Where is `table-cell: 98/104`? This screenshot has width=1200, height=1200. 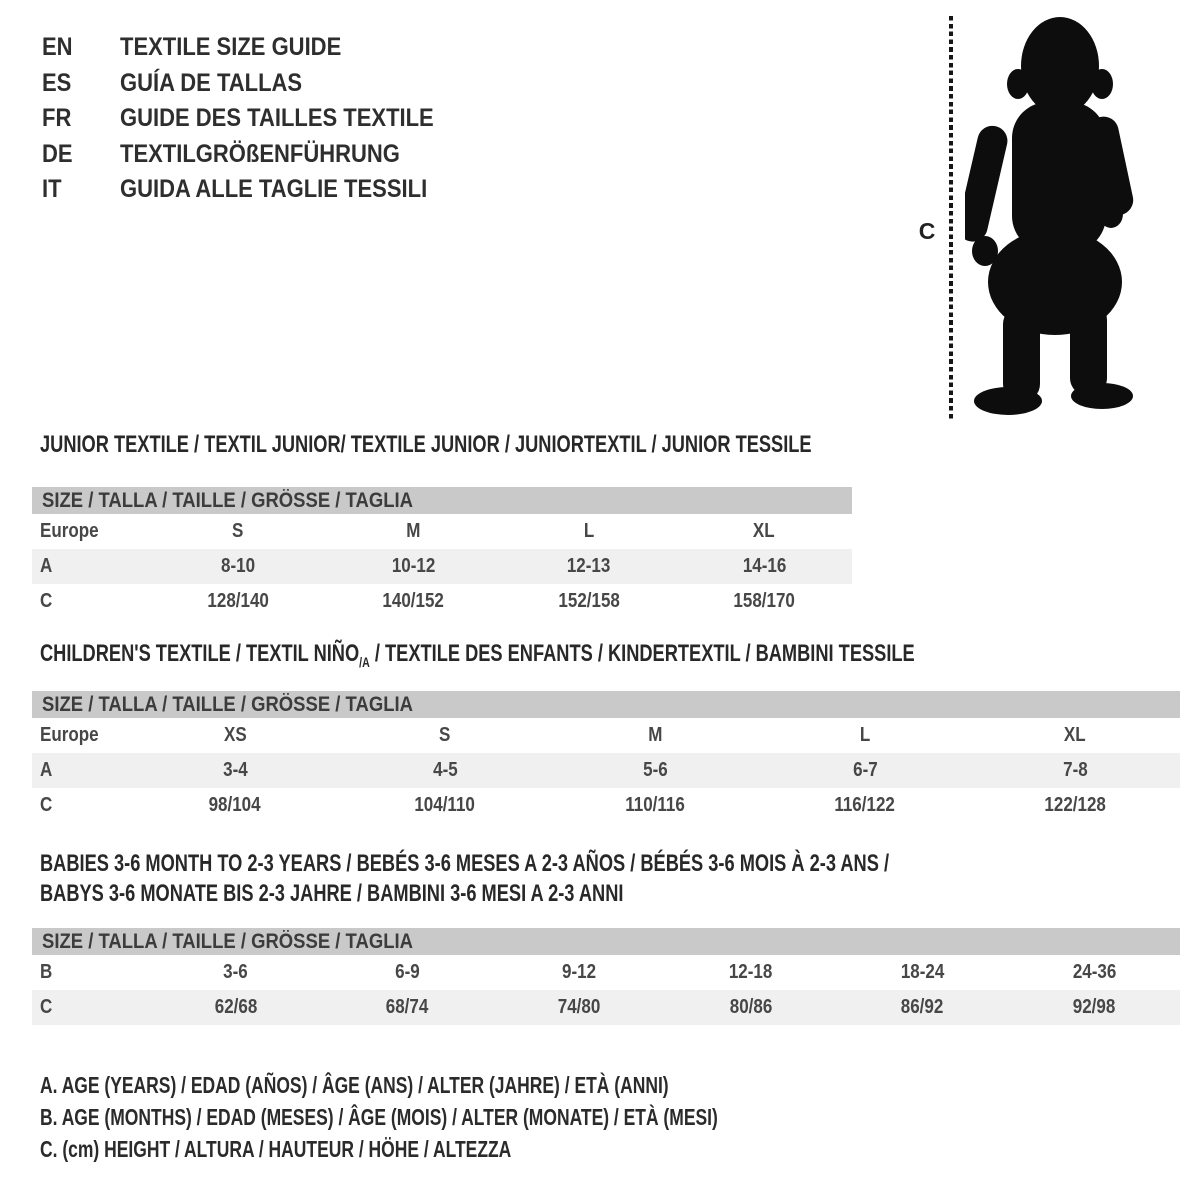
table-cell: 98/104 is located at coordinates (234, 805).